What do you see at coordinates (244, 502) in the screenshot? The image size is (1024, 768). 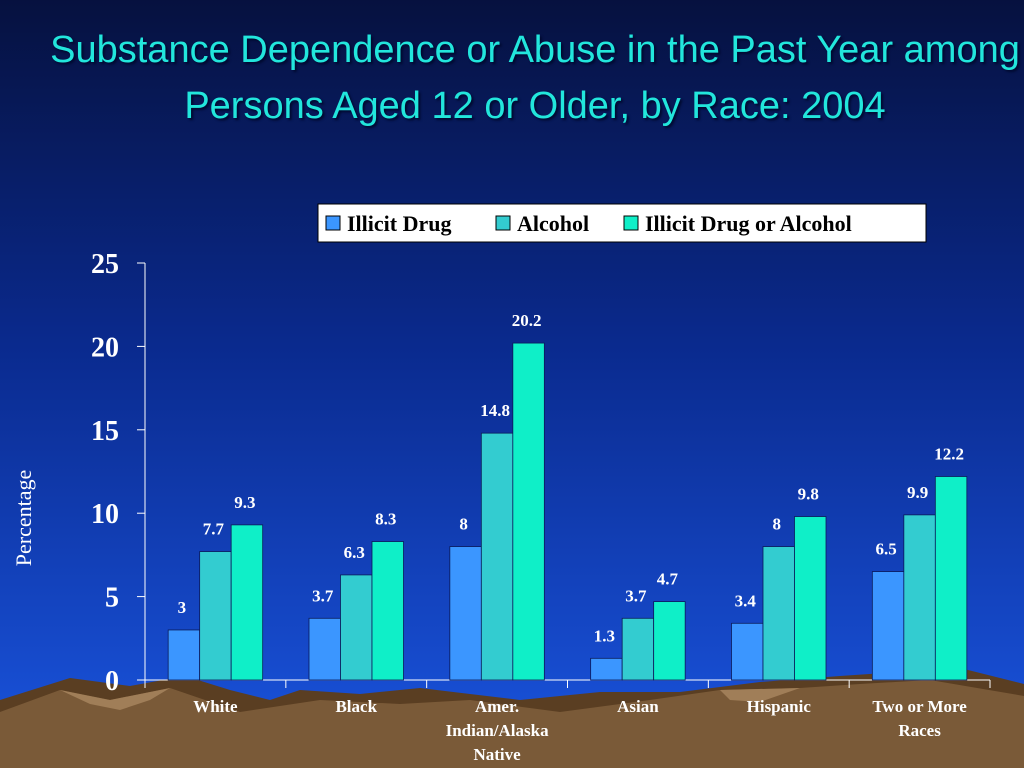 I see `data-label: 9.3` at bounding box center [244, 502].